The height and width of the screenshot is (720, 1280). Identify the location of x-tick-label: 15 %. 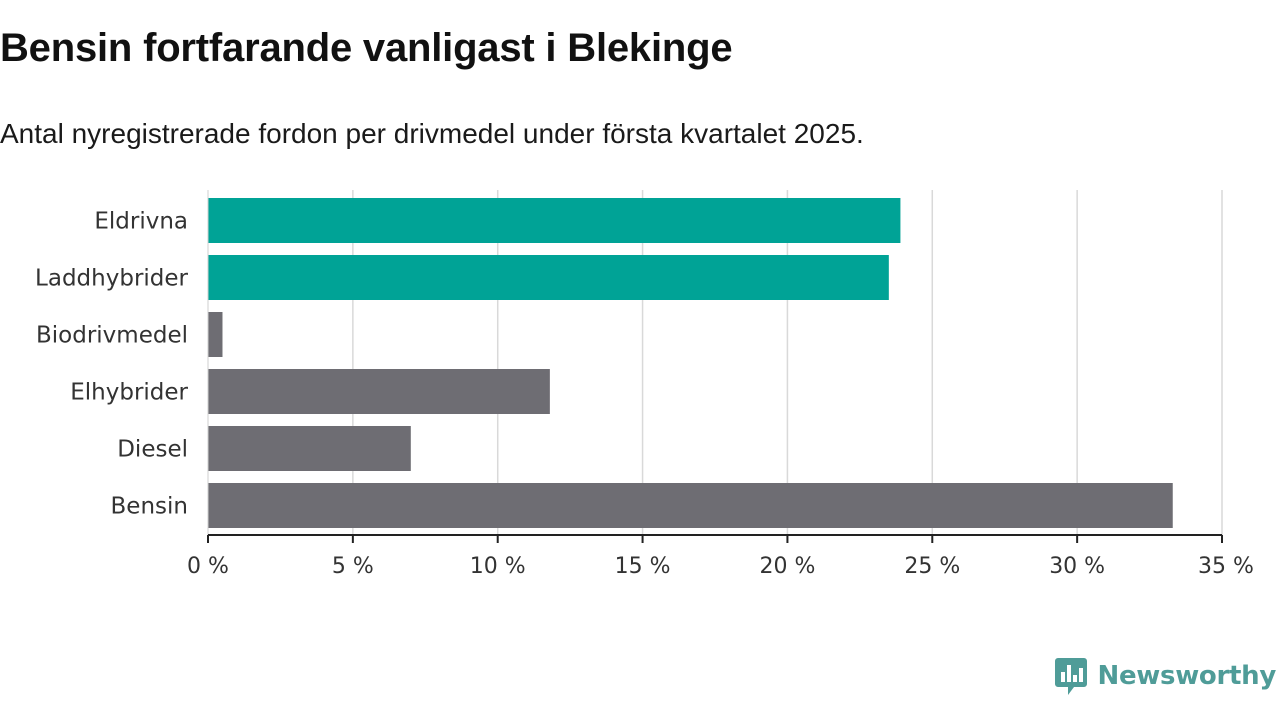
(643, 566).